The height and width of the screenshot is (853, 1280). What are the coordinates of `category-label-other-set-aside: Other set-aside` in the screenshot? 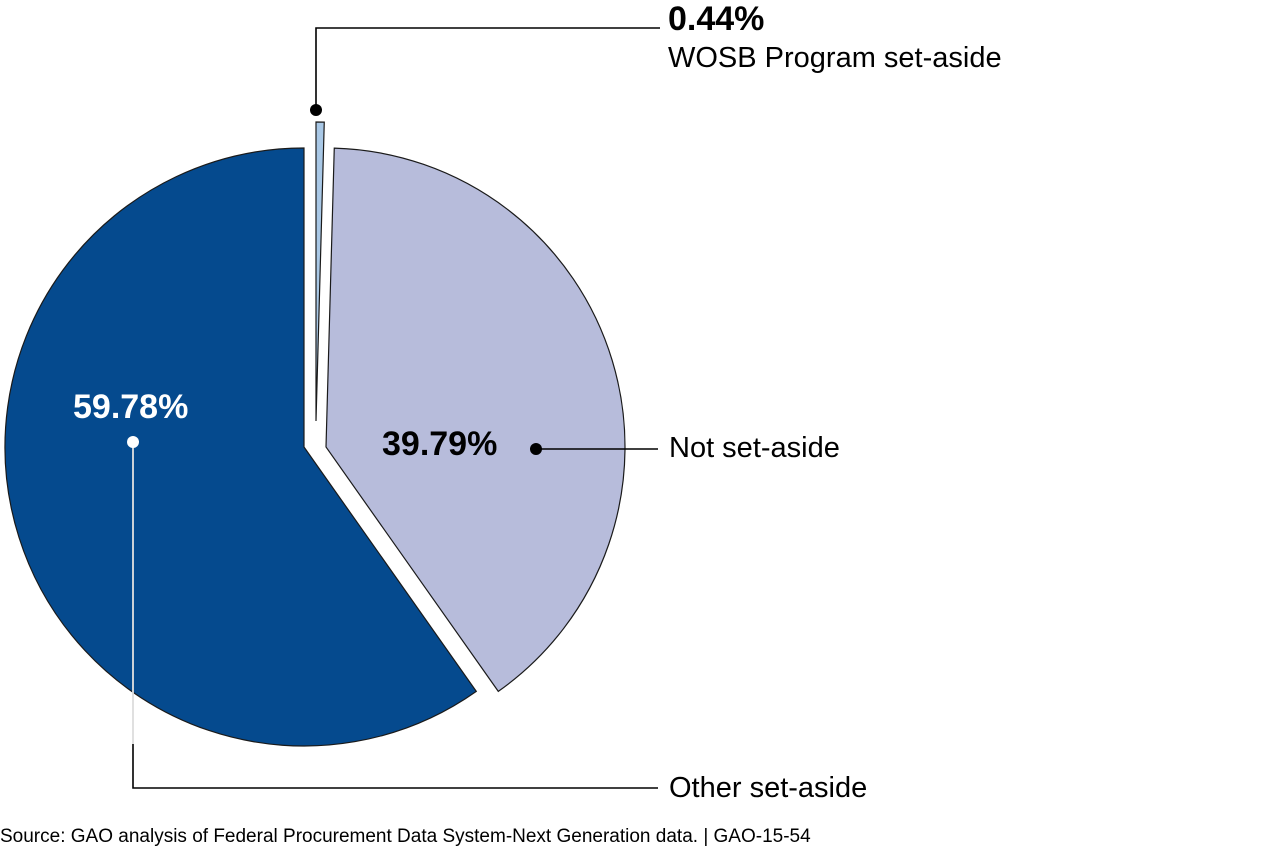 It's located at (768, 788).